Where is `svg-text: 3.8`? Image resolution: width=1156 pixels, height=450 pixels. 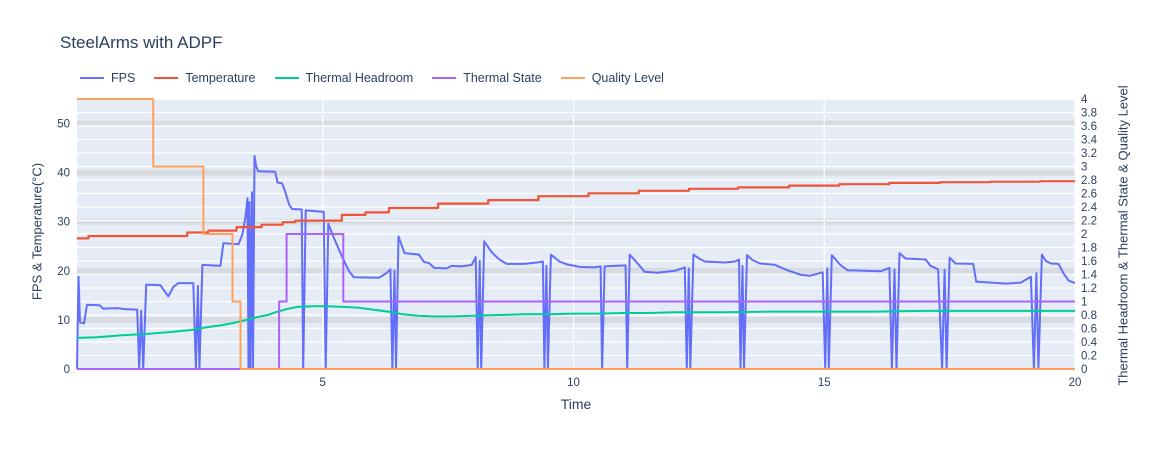
svg-text: 3.8 is located at coordinates (1089, 114).